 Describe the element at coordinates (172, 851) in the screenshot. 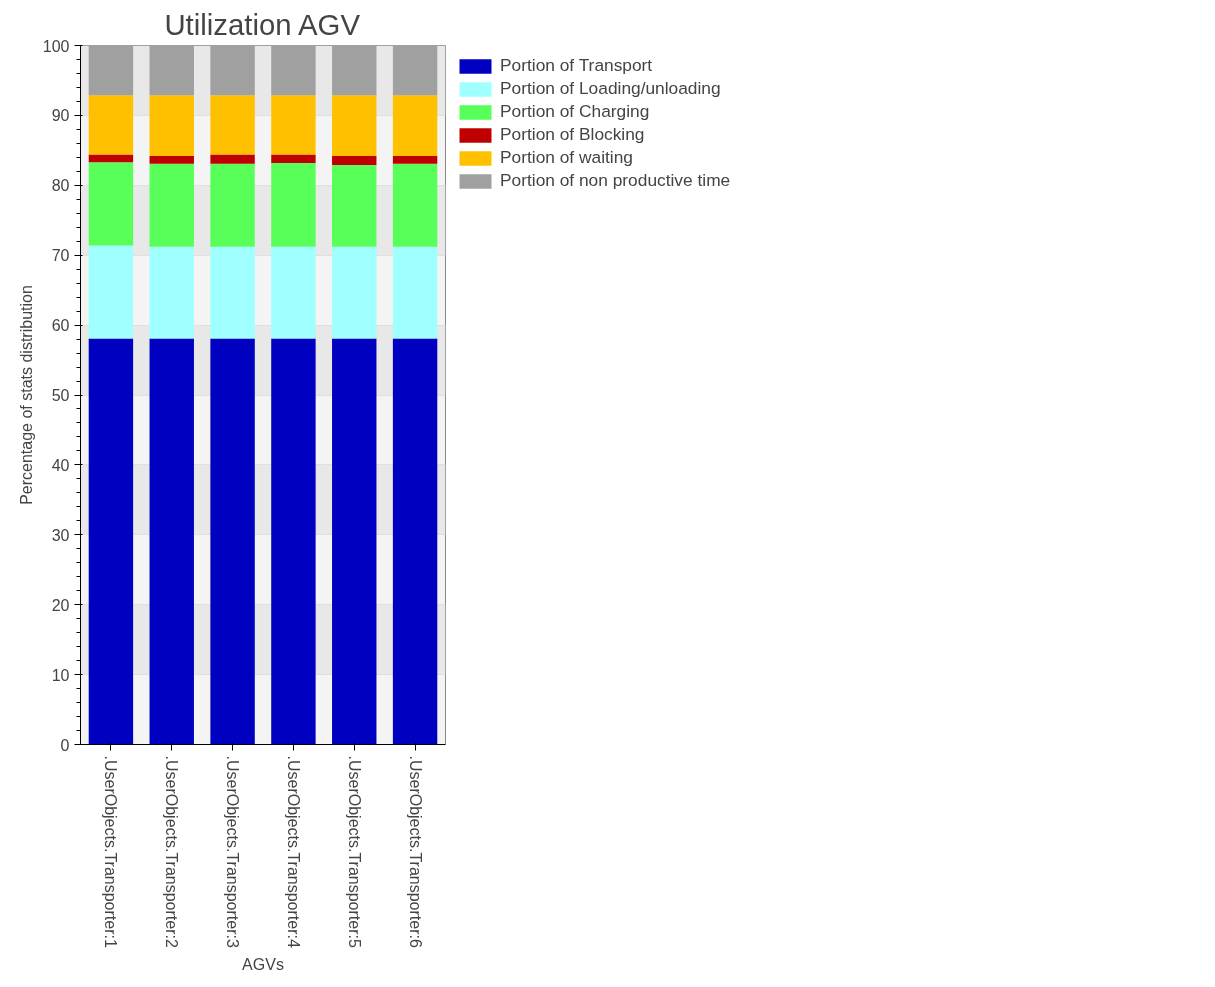

I see `x-tick-label: .UserObjects.Transporter:2` at that location.